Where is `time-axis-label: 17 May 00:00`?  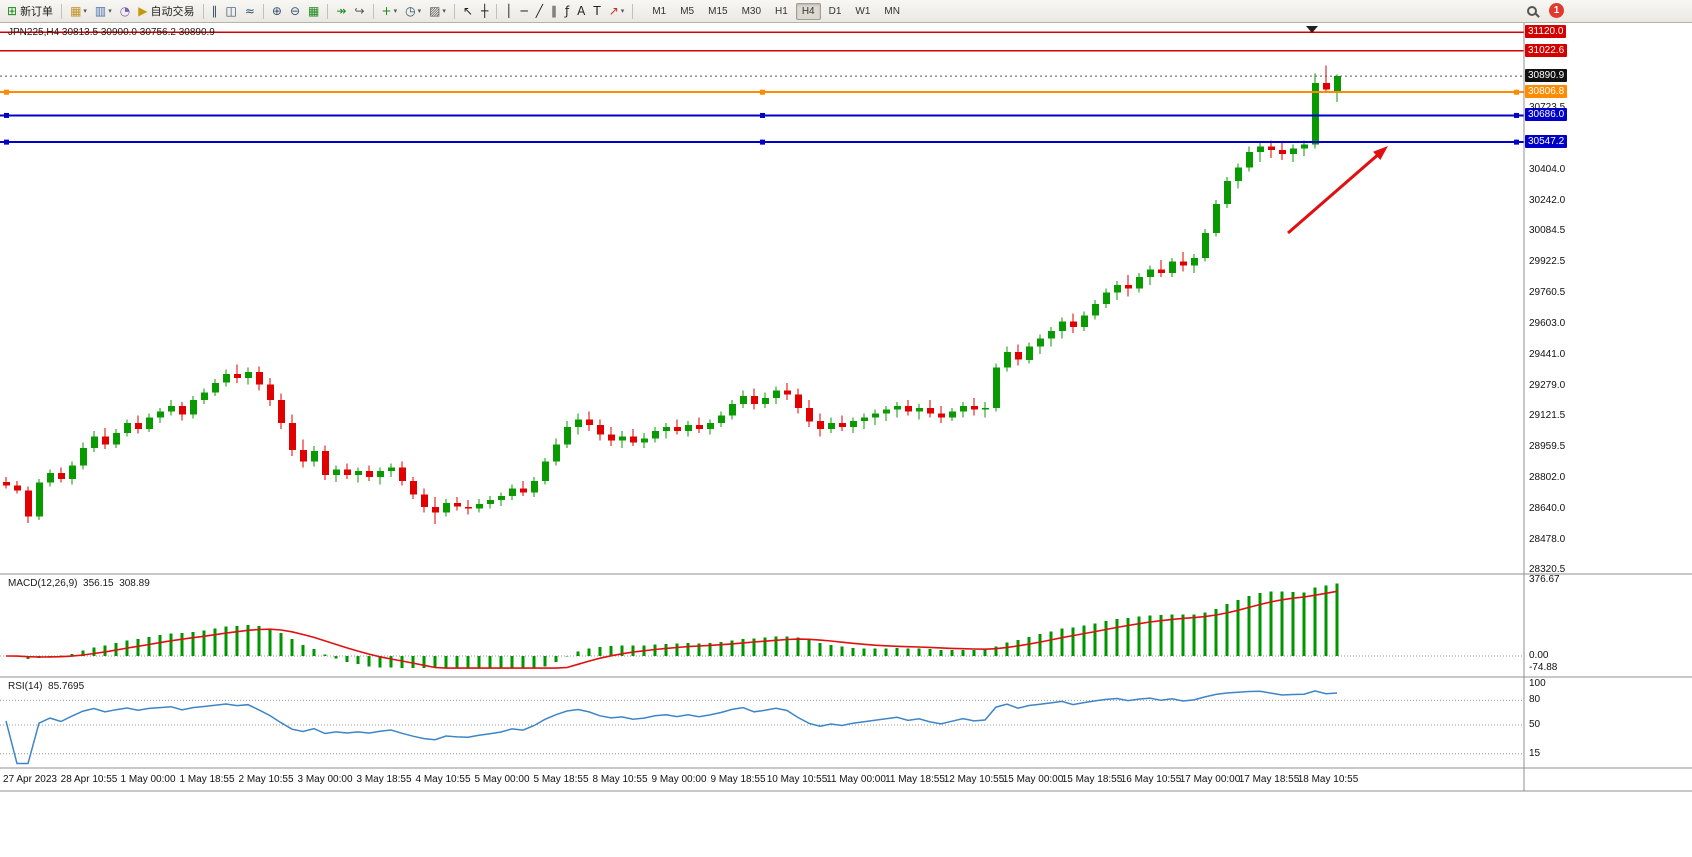
time-axis-label: 17 May 00:00 is located at coordinates (1210, 779).